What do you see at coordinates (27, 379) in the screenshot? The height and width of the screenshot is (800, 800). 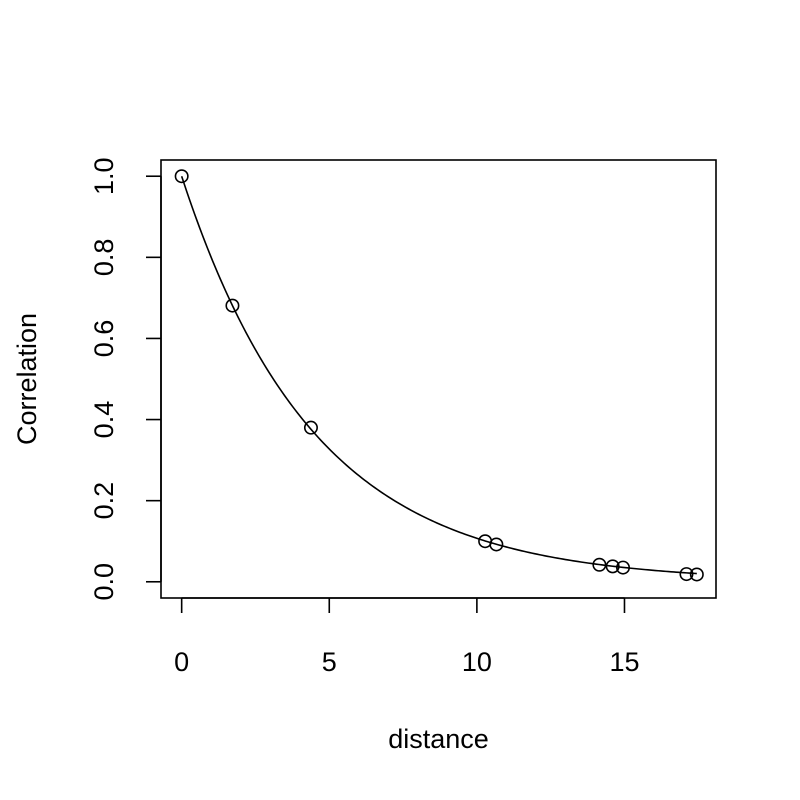 I see `y-axis-title: Correlation` at bounding box center [27, 379].